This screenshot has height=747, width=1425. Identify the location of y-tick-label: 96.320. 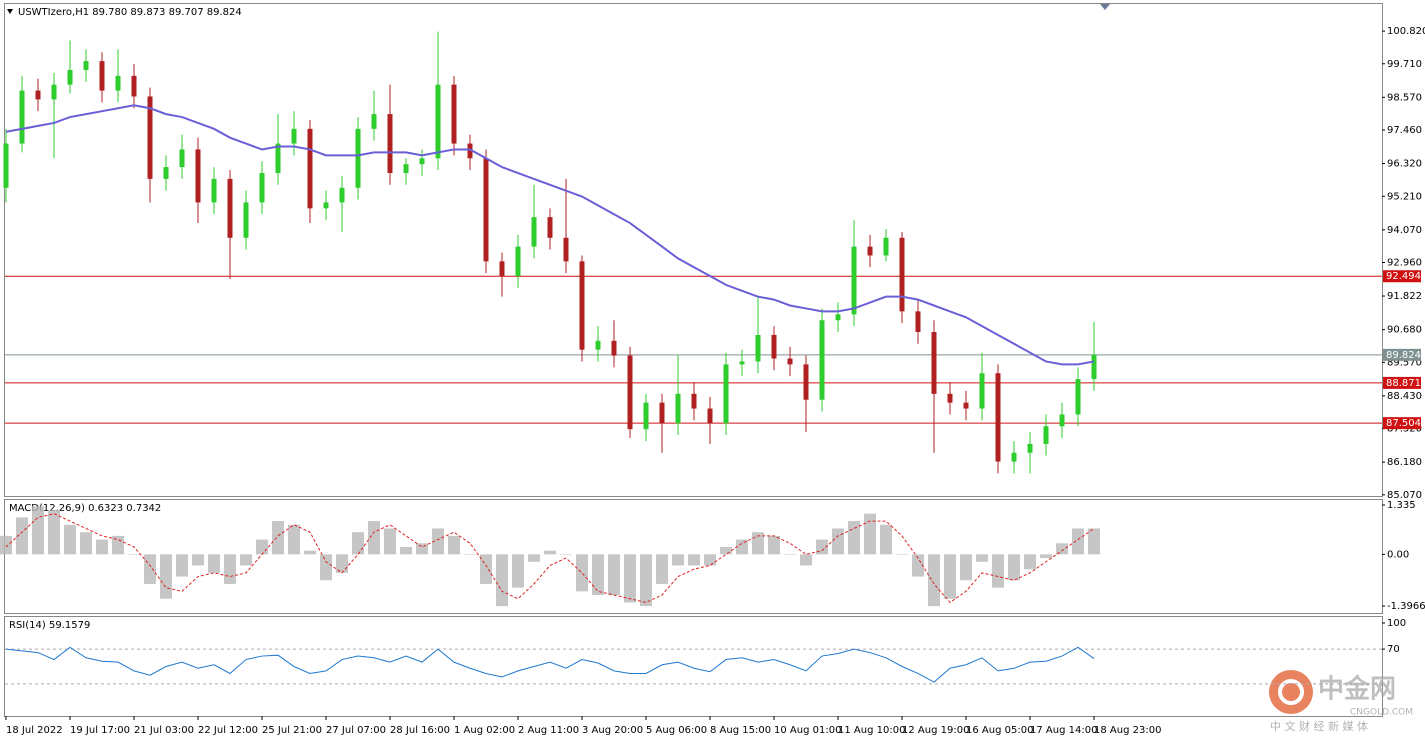
(1404, 164).